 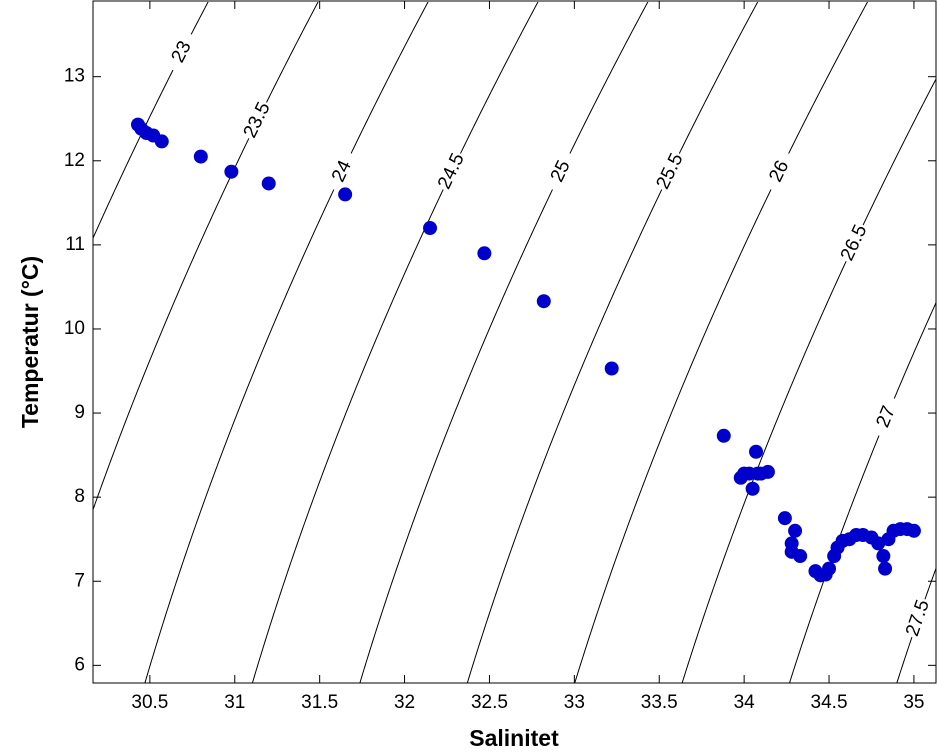 What do you see at coordinates (74, 160) in the screenshot?
I see `y-tick-label: 12` at bounding box center [74, 160].